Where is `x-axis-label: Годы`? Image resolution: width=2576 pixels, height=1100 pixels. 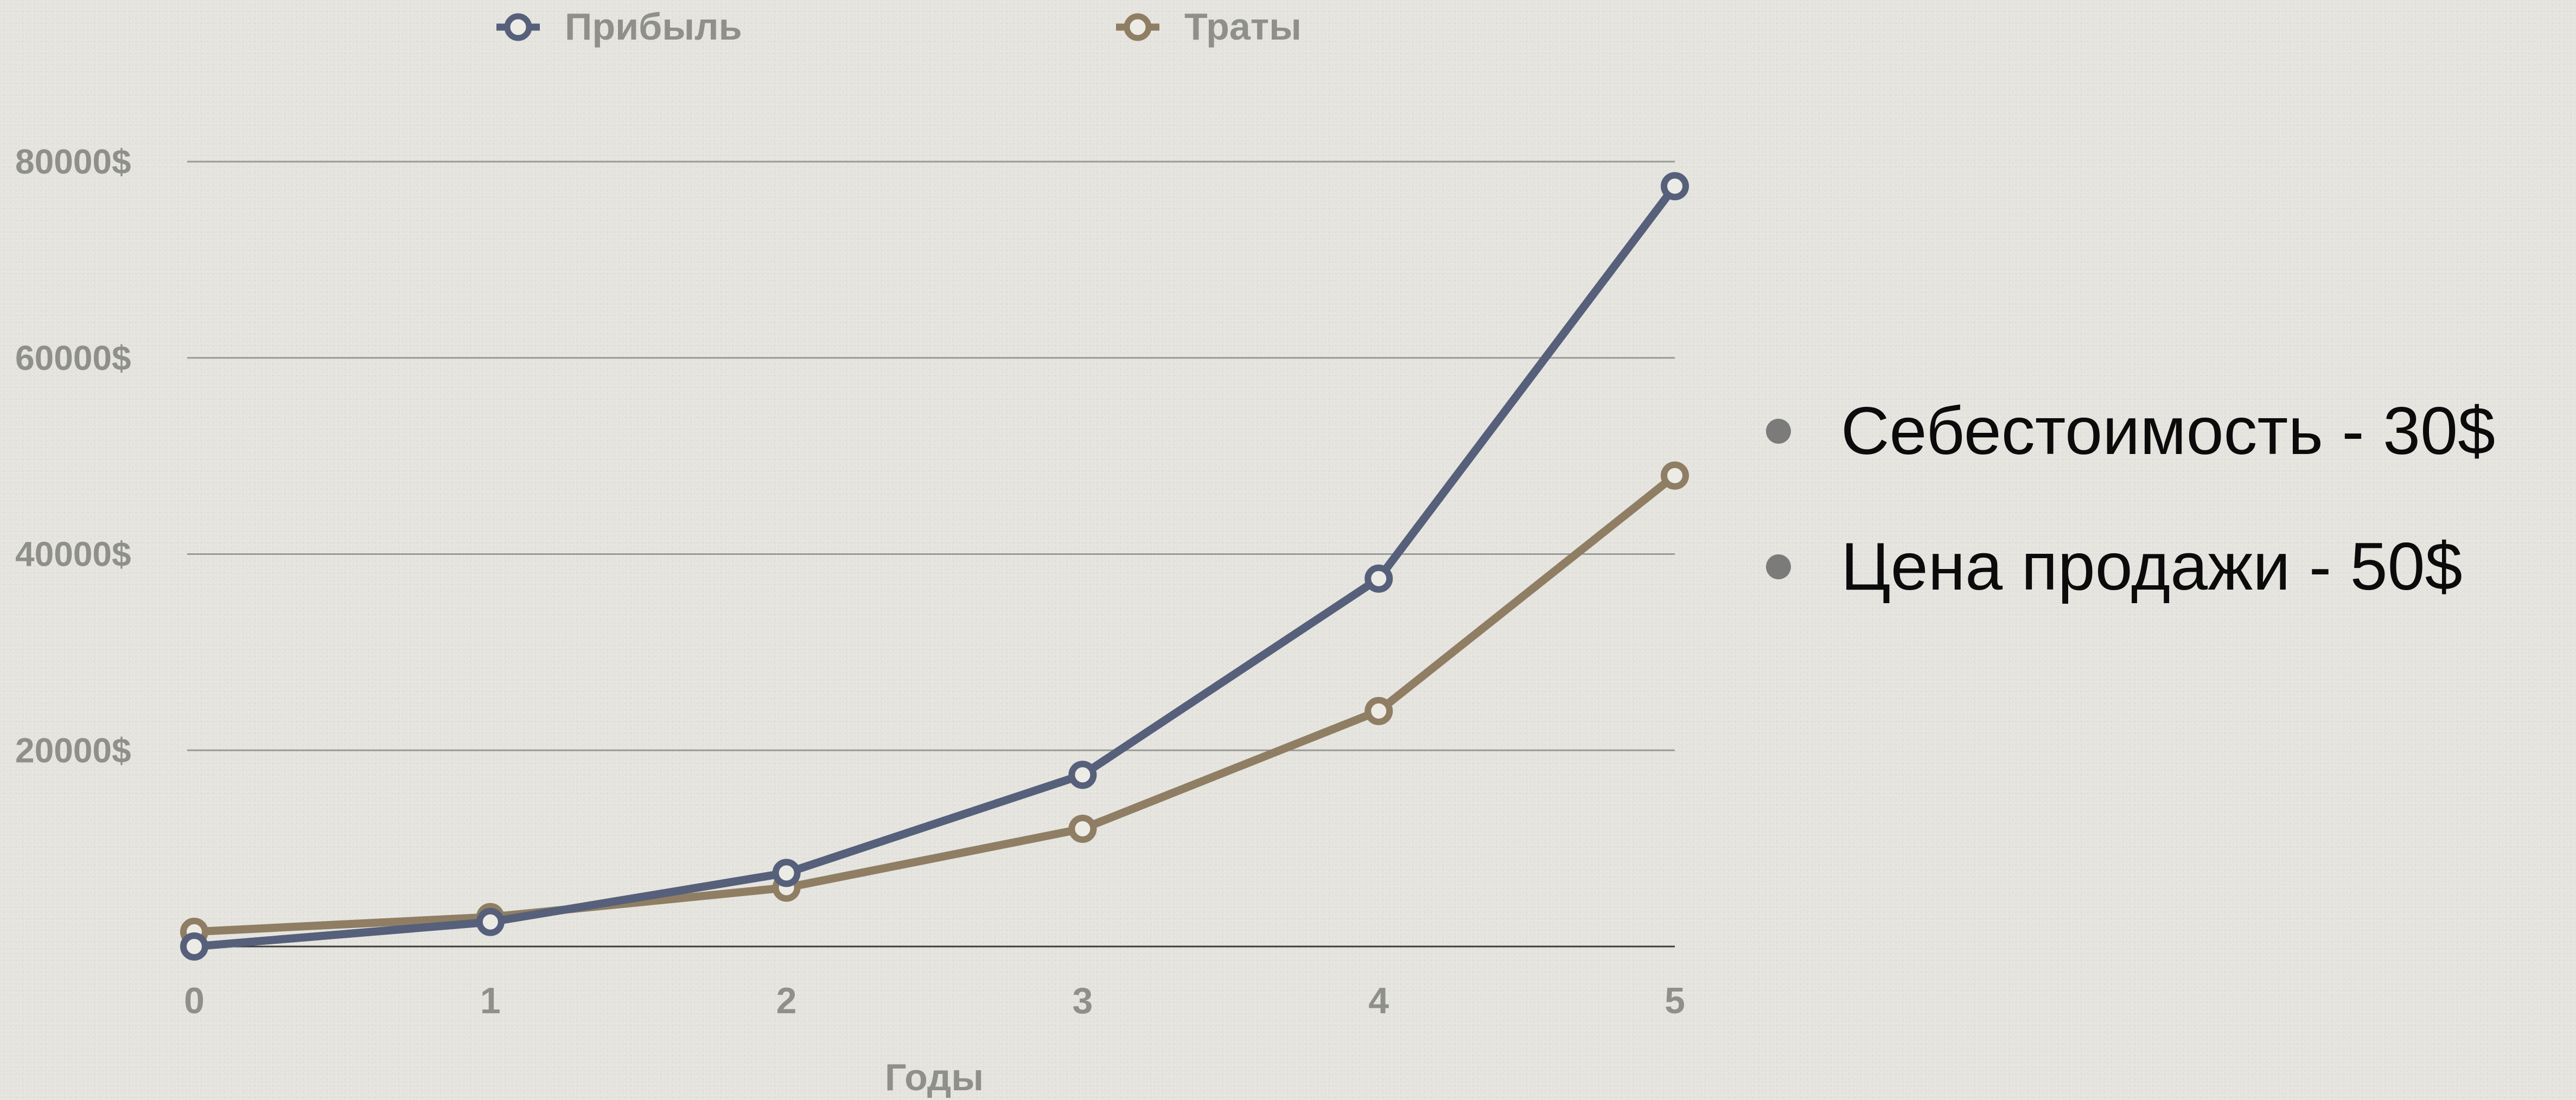 x-axis-label: Годы is located at coordinates (934, 1077).